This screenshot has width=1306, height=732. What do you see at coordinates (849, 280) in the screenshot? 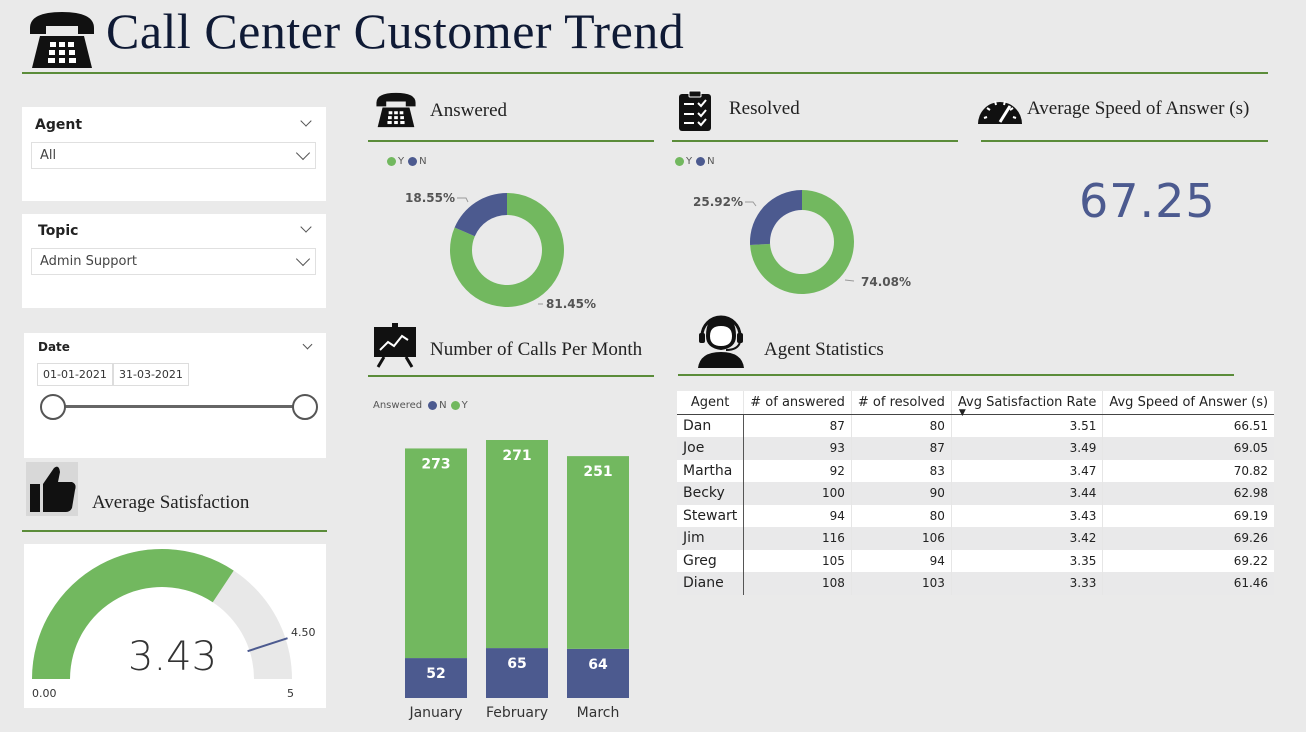
I see `donut-leader-line` at bounding box center [849, 280].